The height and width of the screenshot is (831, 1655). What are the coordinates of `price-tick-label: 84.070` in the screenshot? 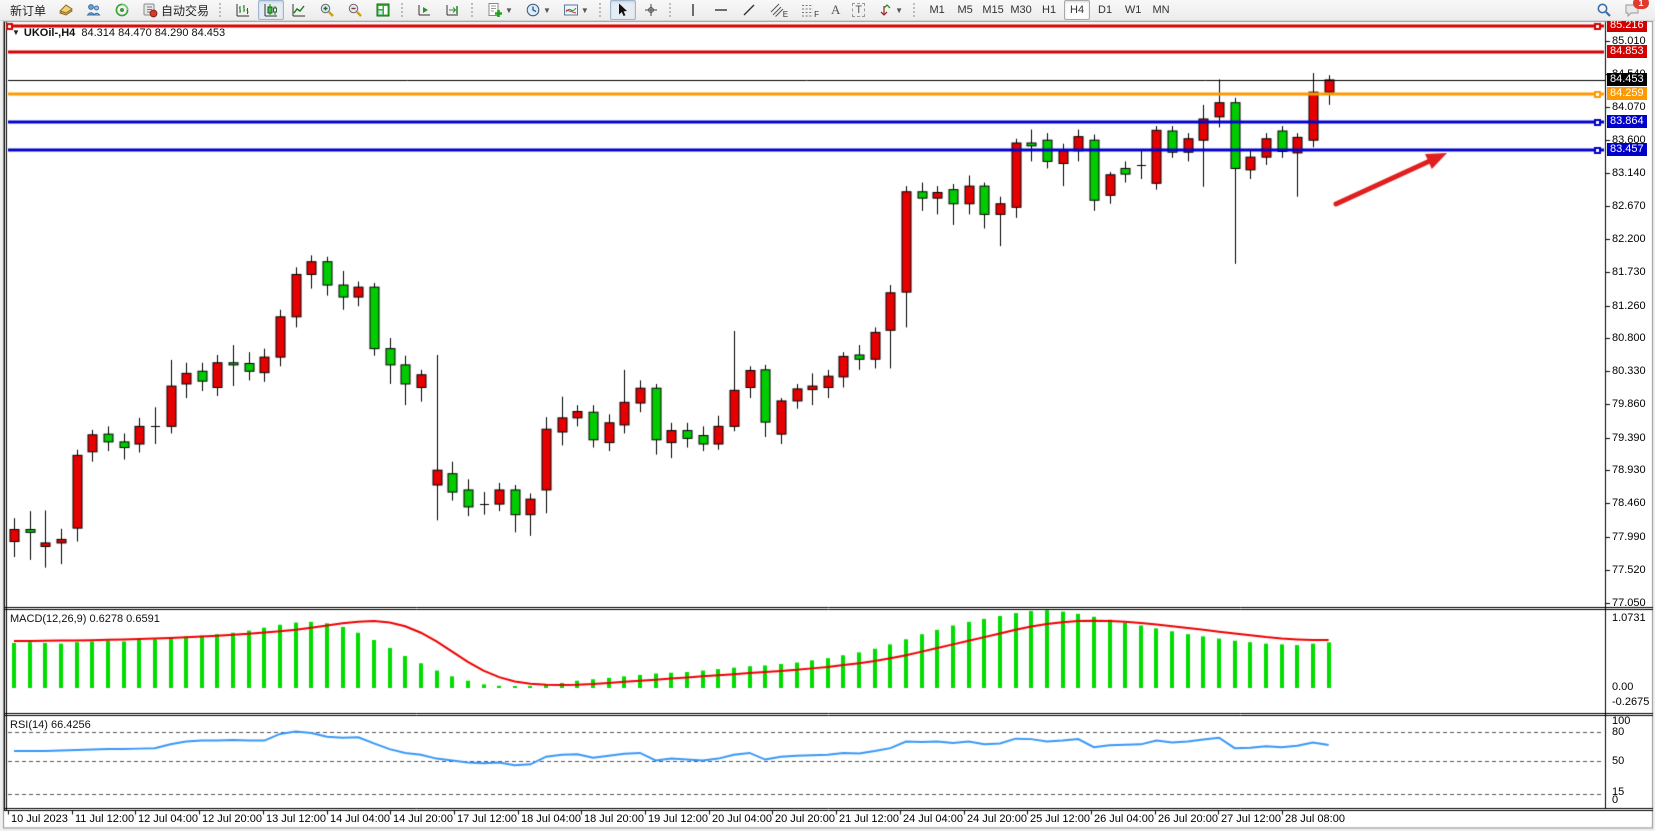 It's located at (1629, 107).